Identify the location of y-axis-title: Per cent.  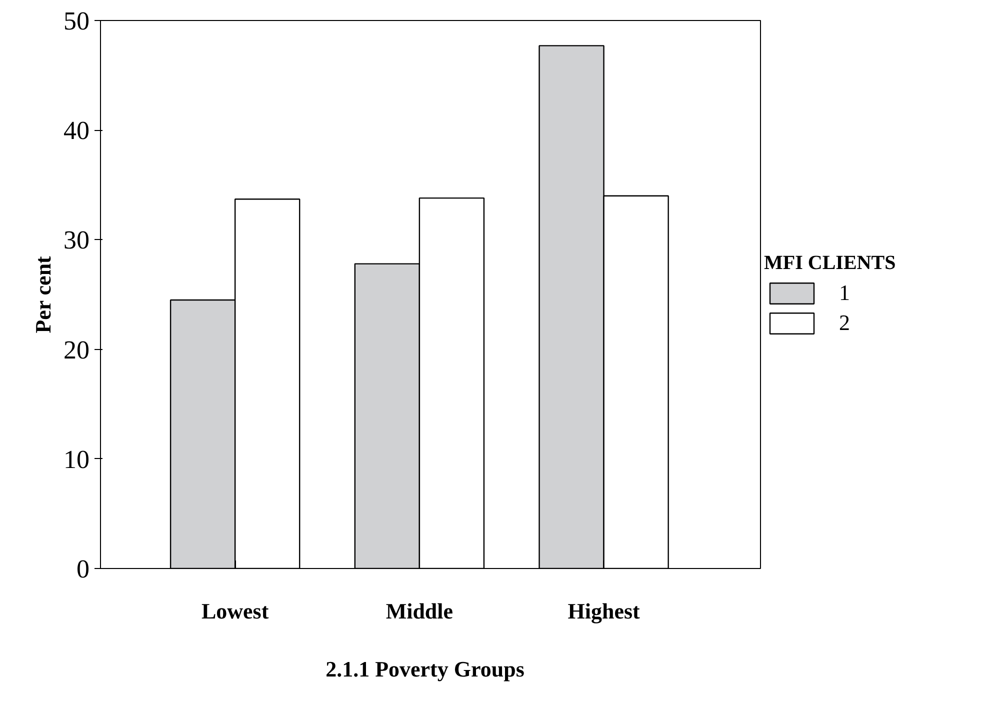
(43, 294).